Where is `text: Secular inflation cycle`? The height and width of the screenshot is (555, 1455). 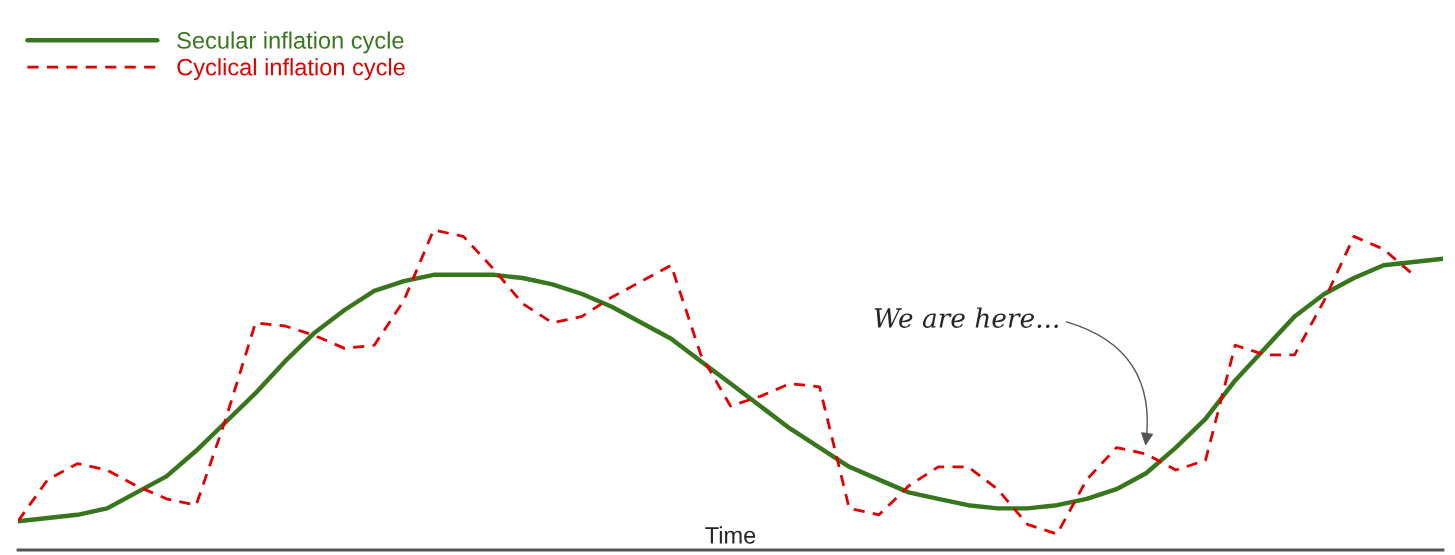 text: Secular inflation cycle is located at coordinates (290, 42).